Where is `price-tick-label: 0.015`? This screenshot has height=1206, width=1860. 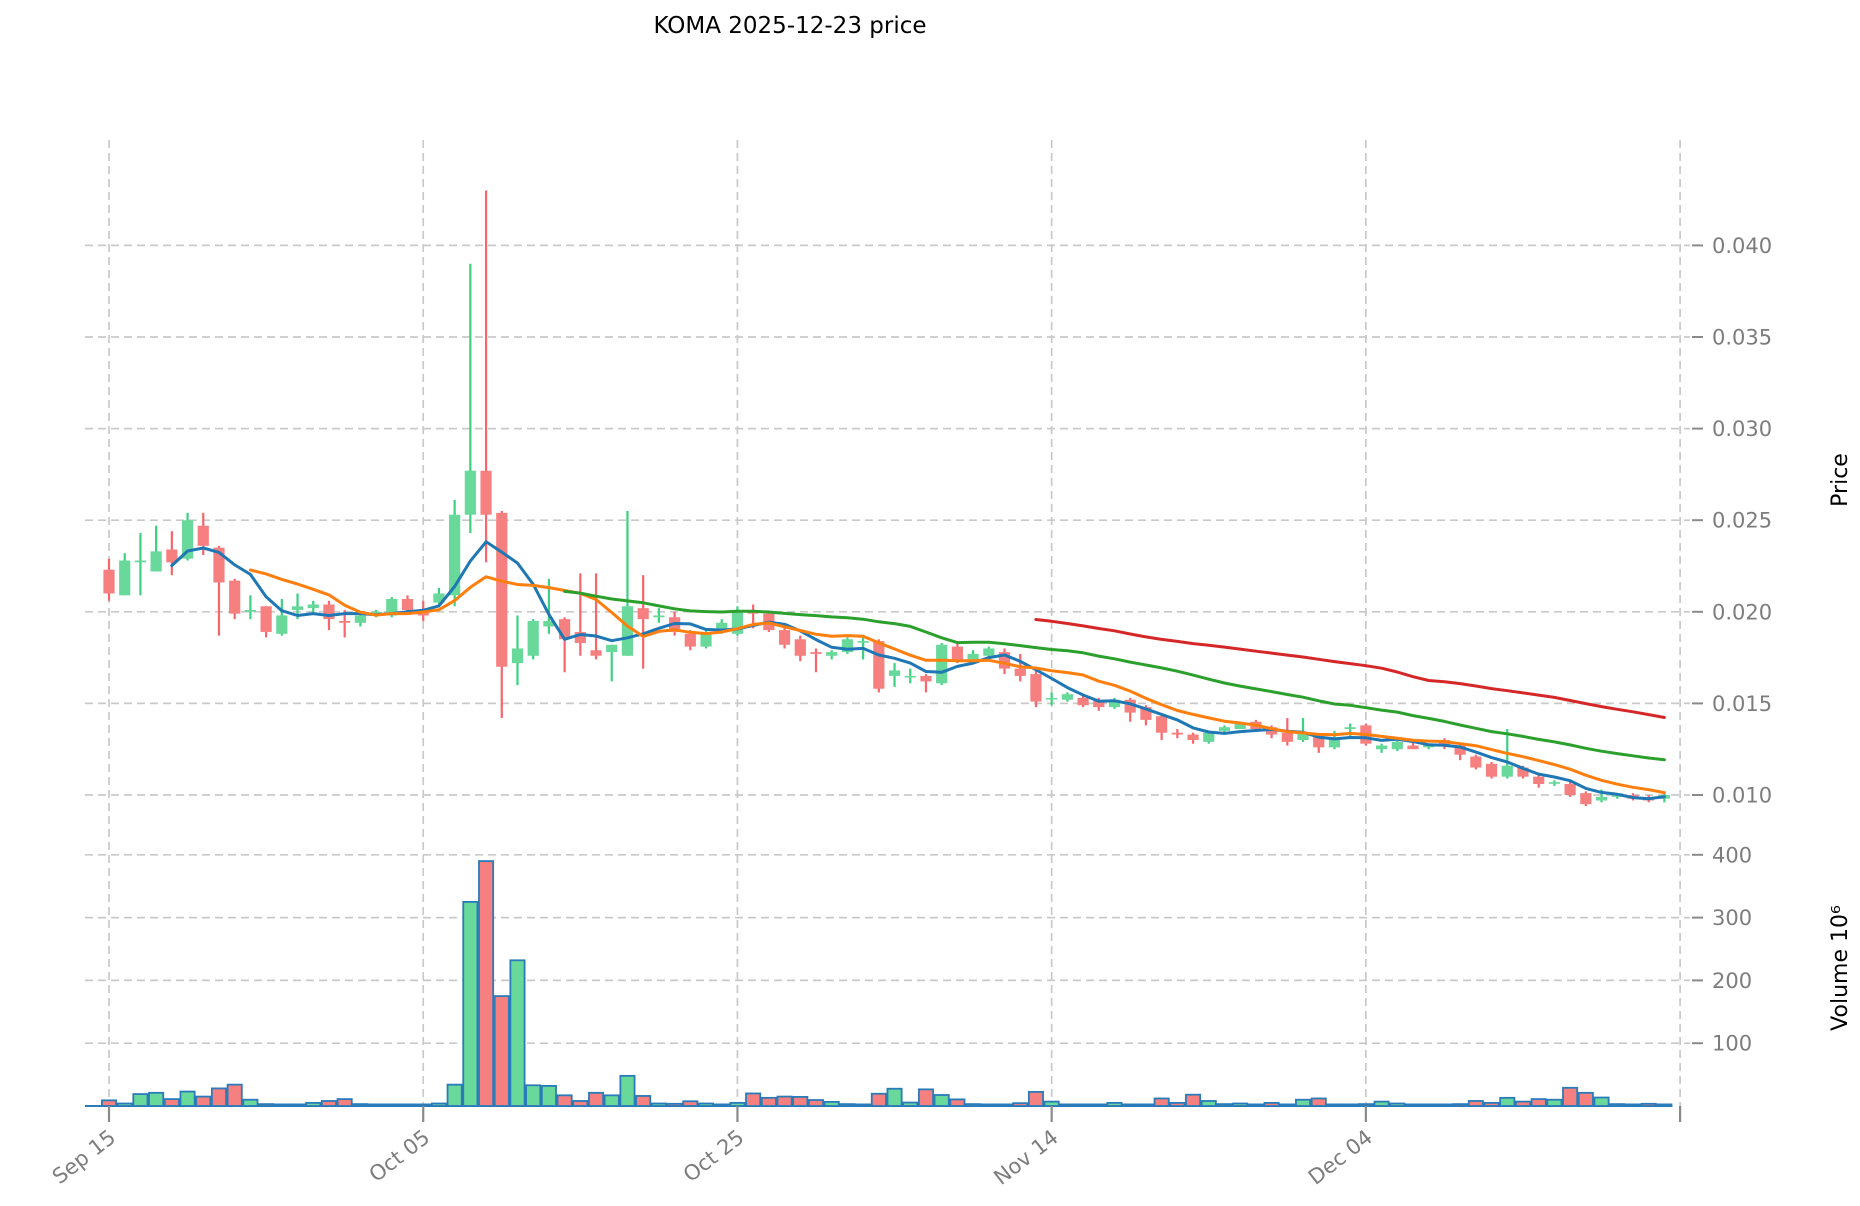
price-tick-label: 0.015 is located at coordinates (1742, 704).